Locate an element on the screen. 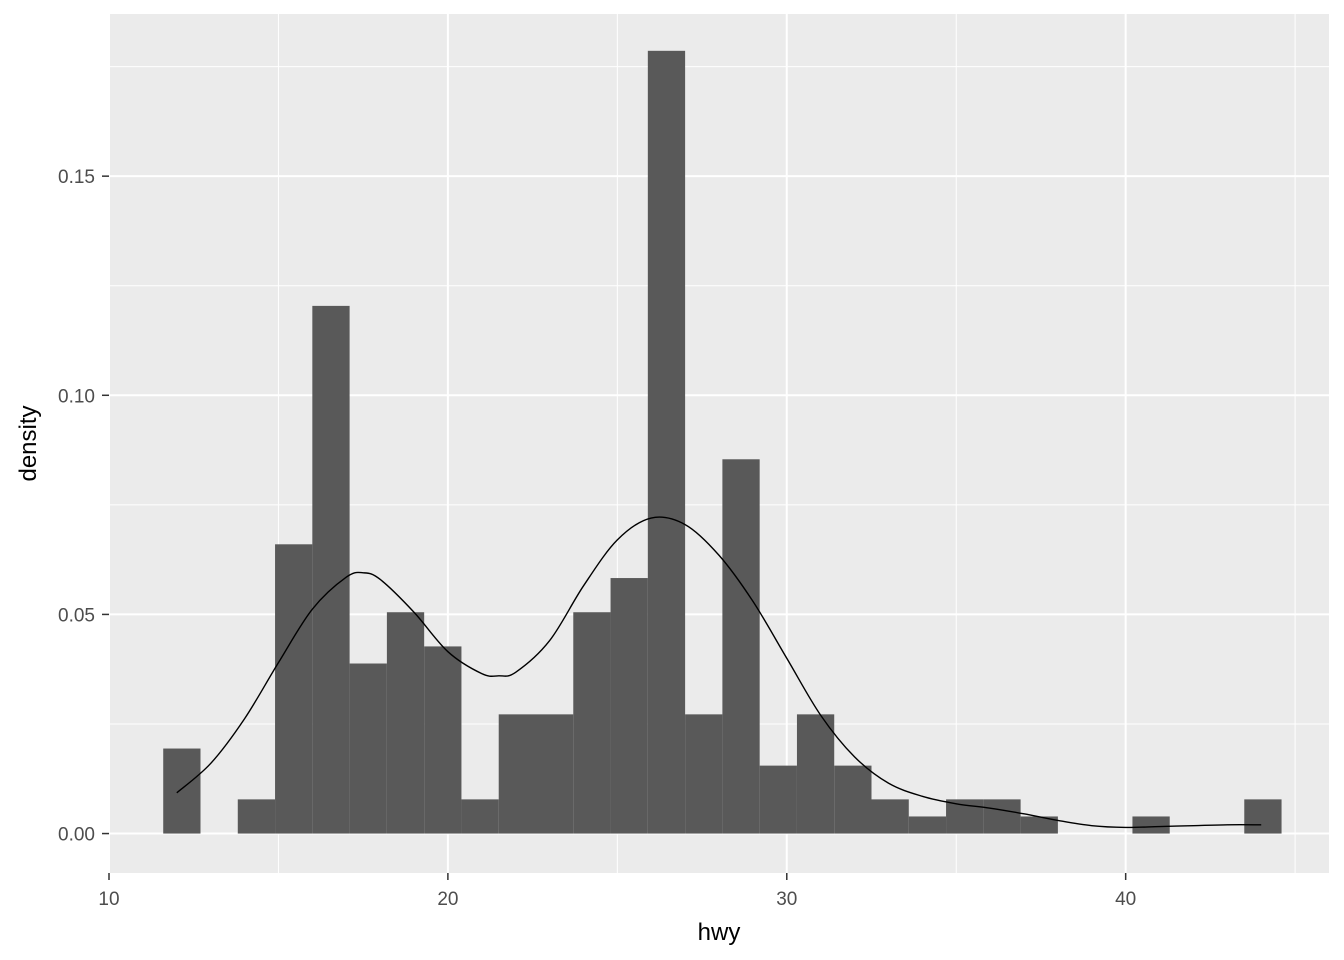 Image resolution: width=1344 pixels, height=960 pixels. x-tick-label: 10 is located at coordinates (108, 899).